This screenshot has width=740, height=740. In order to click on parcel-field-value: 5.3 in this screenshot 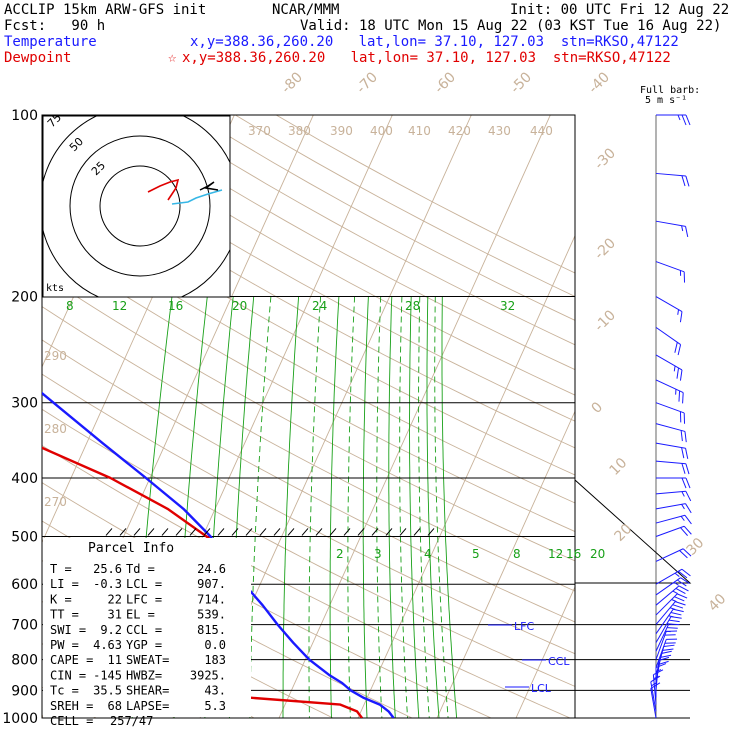, I will do `click(215, 706)`.